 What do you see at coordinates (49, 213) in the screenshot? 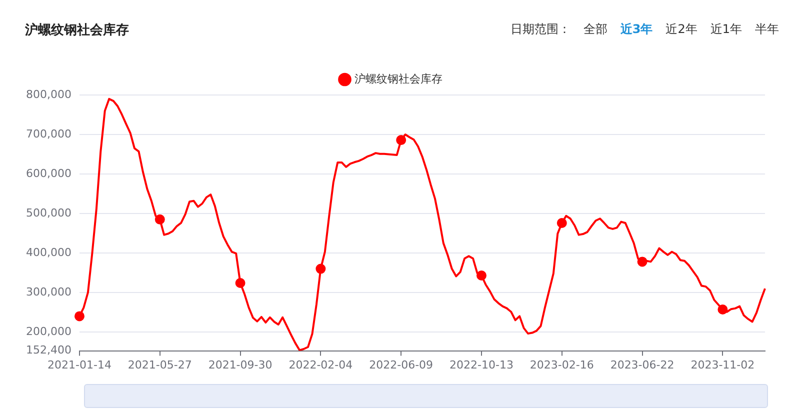
I see `y-tick-label: 500,000` at bounding box center [49, 213].